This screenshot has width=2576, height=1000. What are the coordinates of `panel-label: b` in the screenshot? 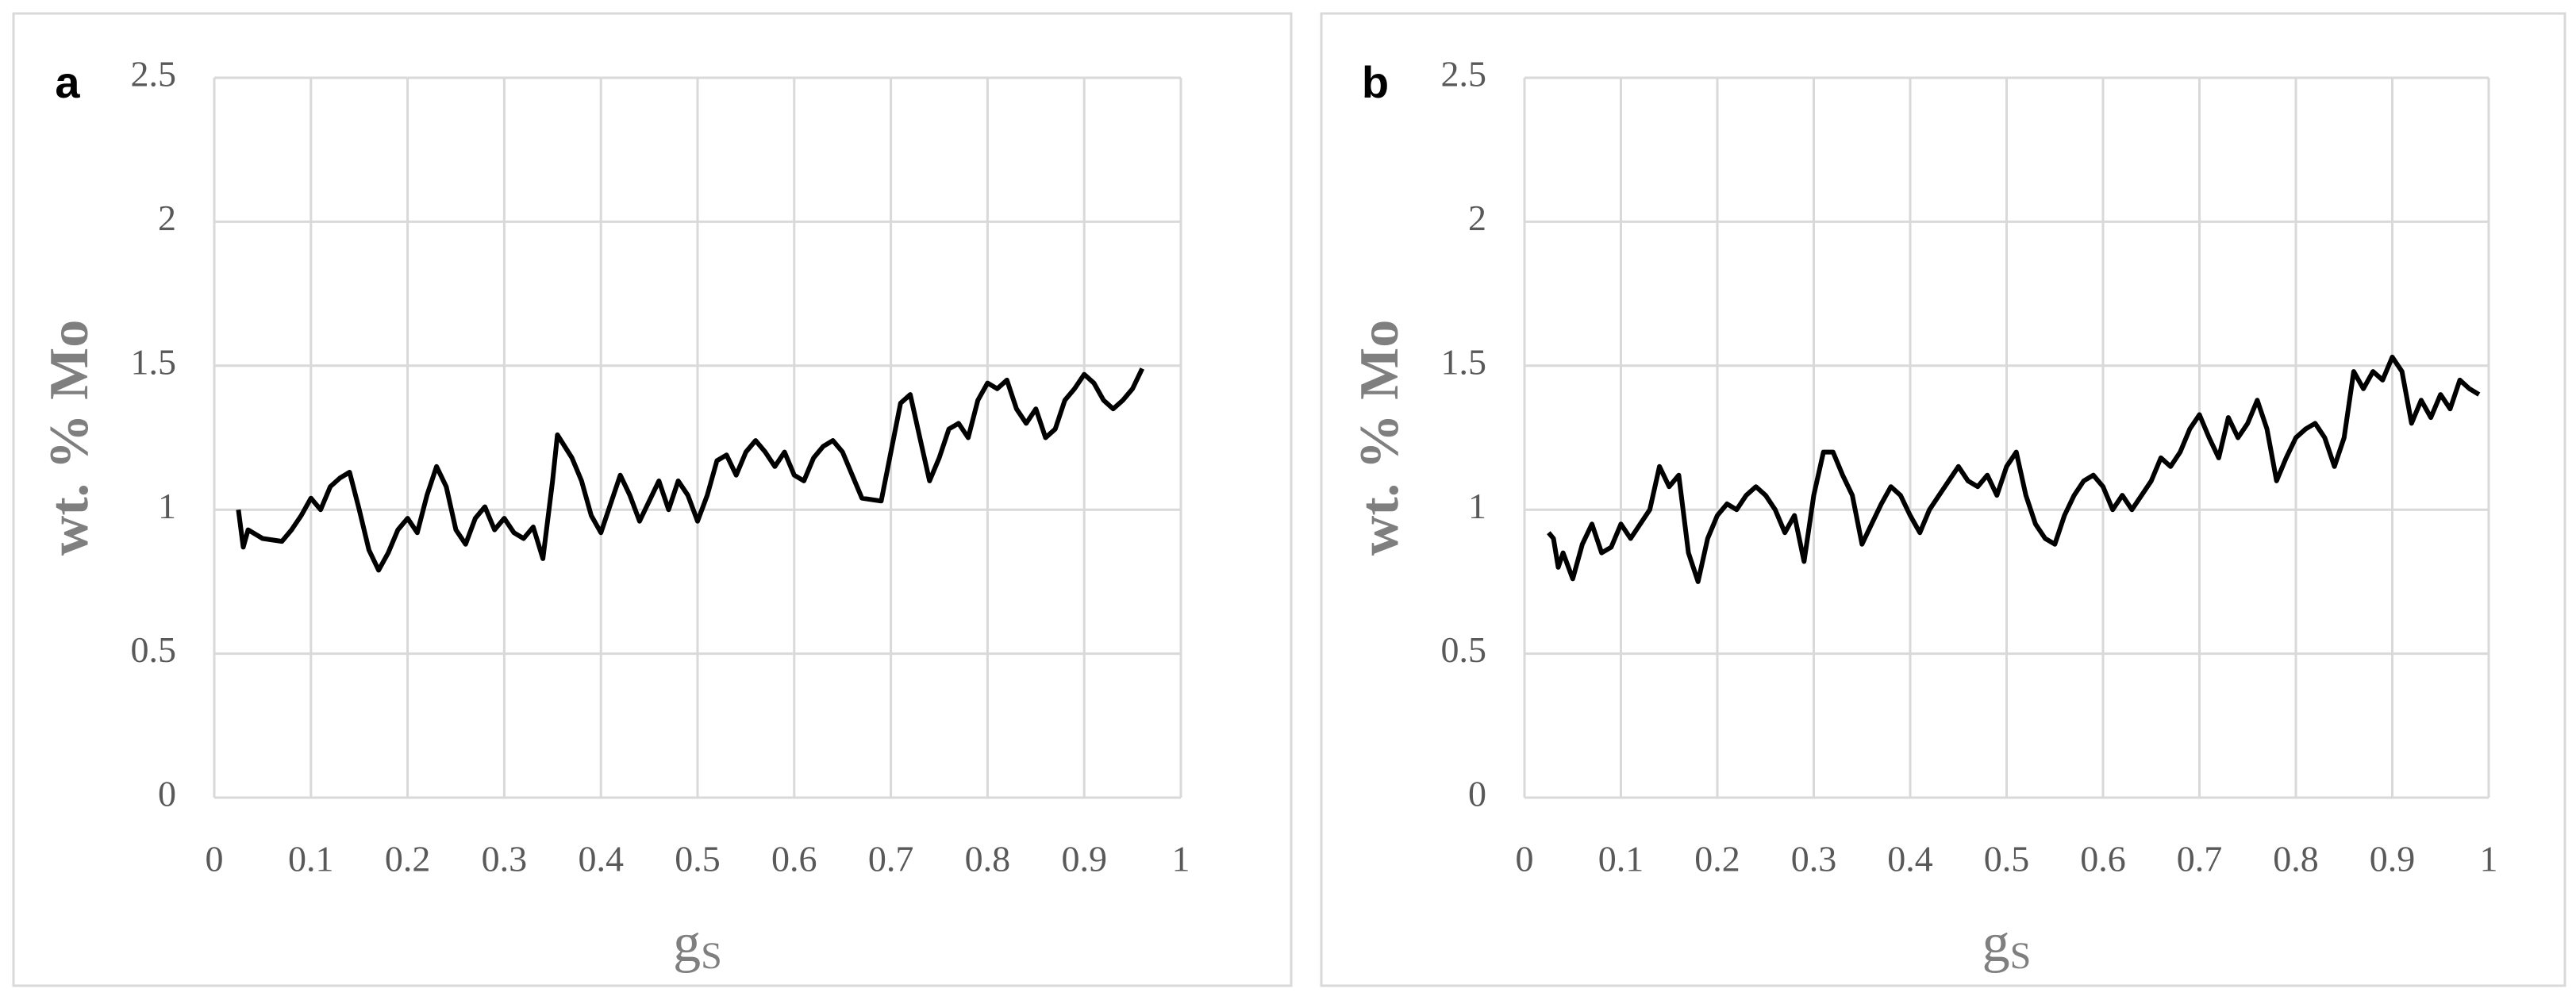 It's located at (1375, 82).